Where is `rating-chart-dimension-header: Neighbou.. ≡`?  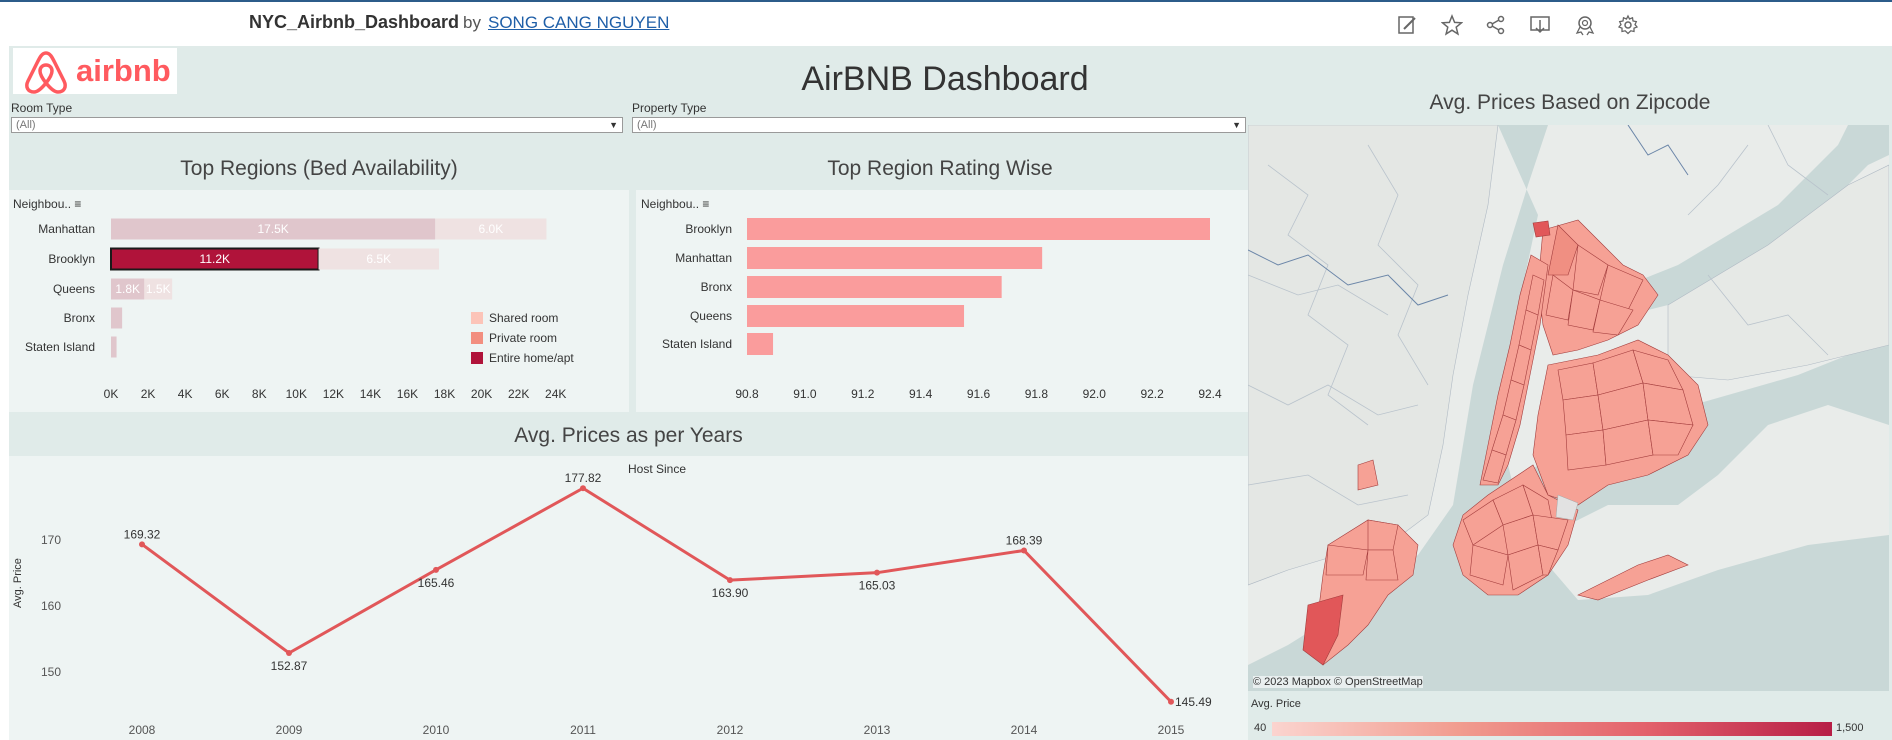
rating-chart-dimension-header: Neighbou.. ≡ is located at coordinates (675, 204).